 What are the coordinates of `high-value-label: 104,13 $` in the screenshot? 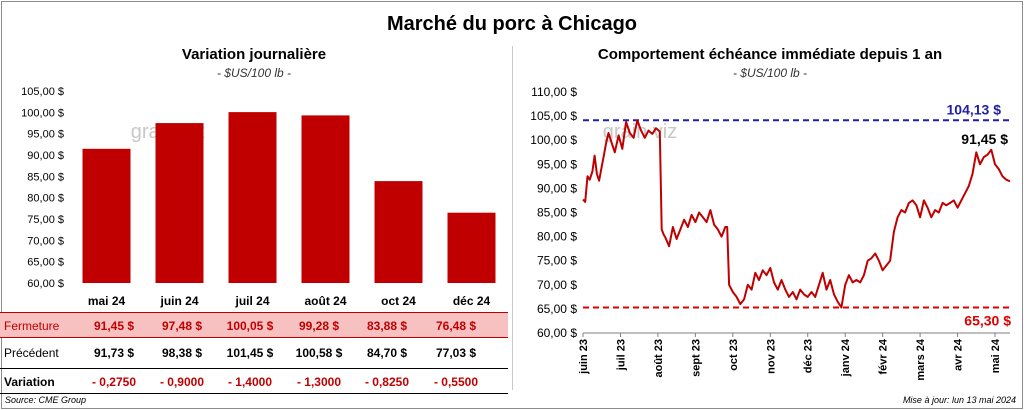 It's located at (974, 109).